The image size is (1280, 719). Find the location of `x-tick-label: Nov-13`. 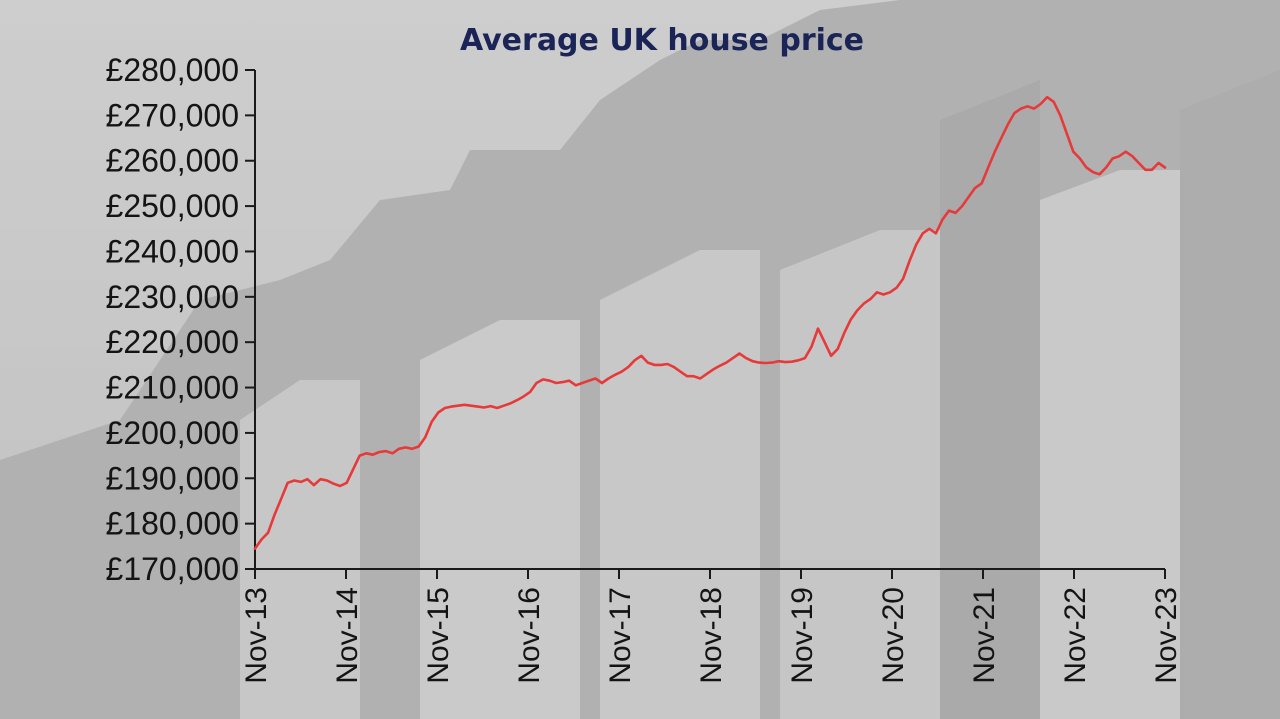

x-tick-label: Nov-13 is located at coordinates (256, 635).